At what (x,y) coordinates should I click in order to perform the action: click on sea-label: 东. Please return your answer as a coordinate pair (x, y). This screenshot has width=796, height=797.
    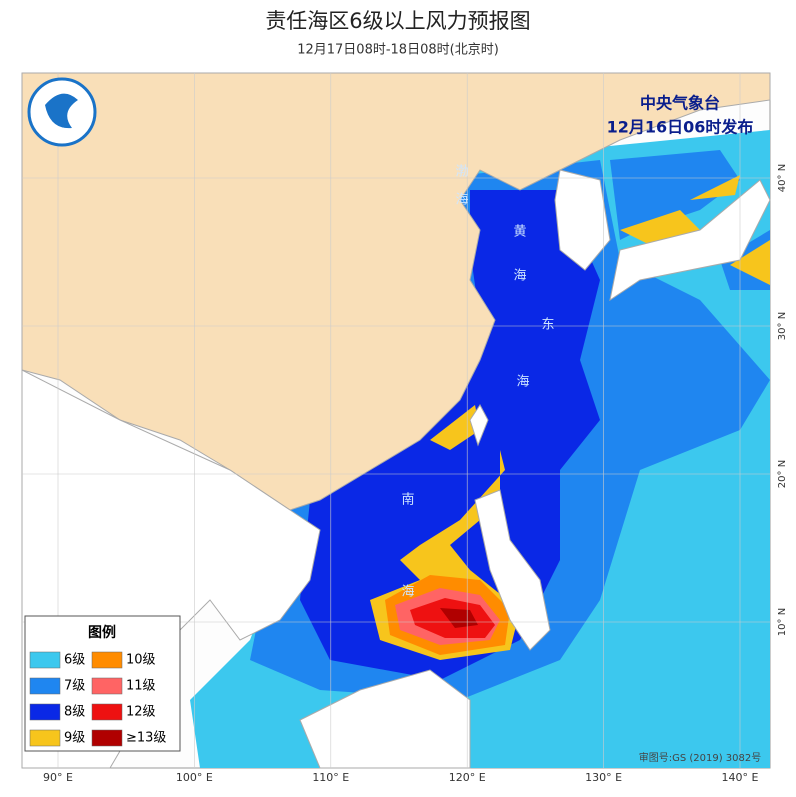
    Looking at the image, I should click on (547, 325).